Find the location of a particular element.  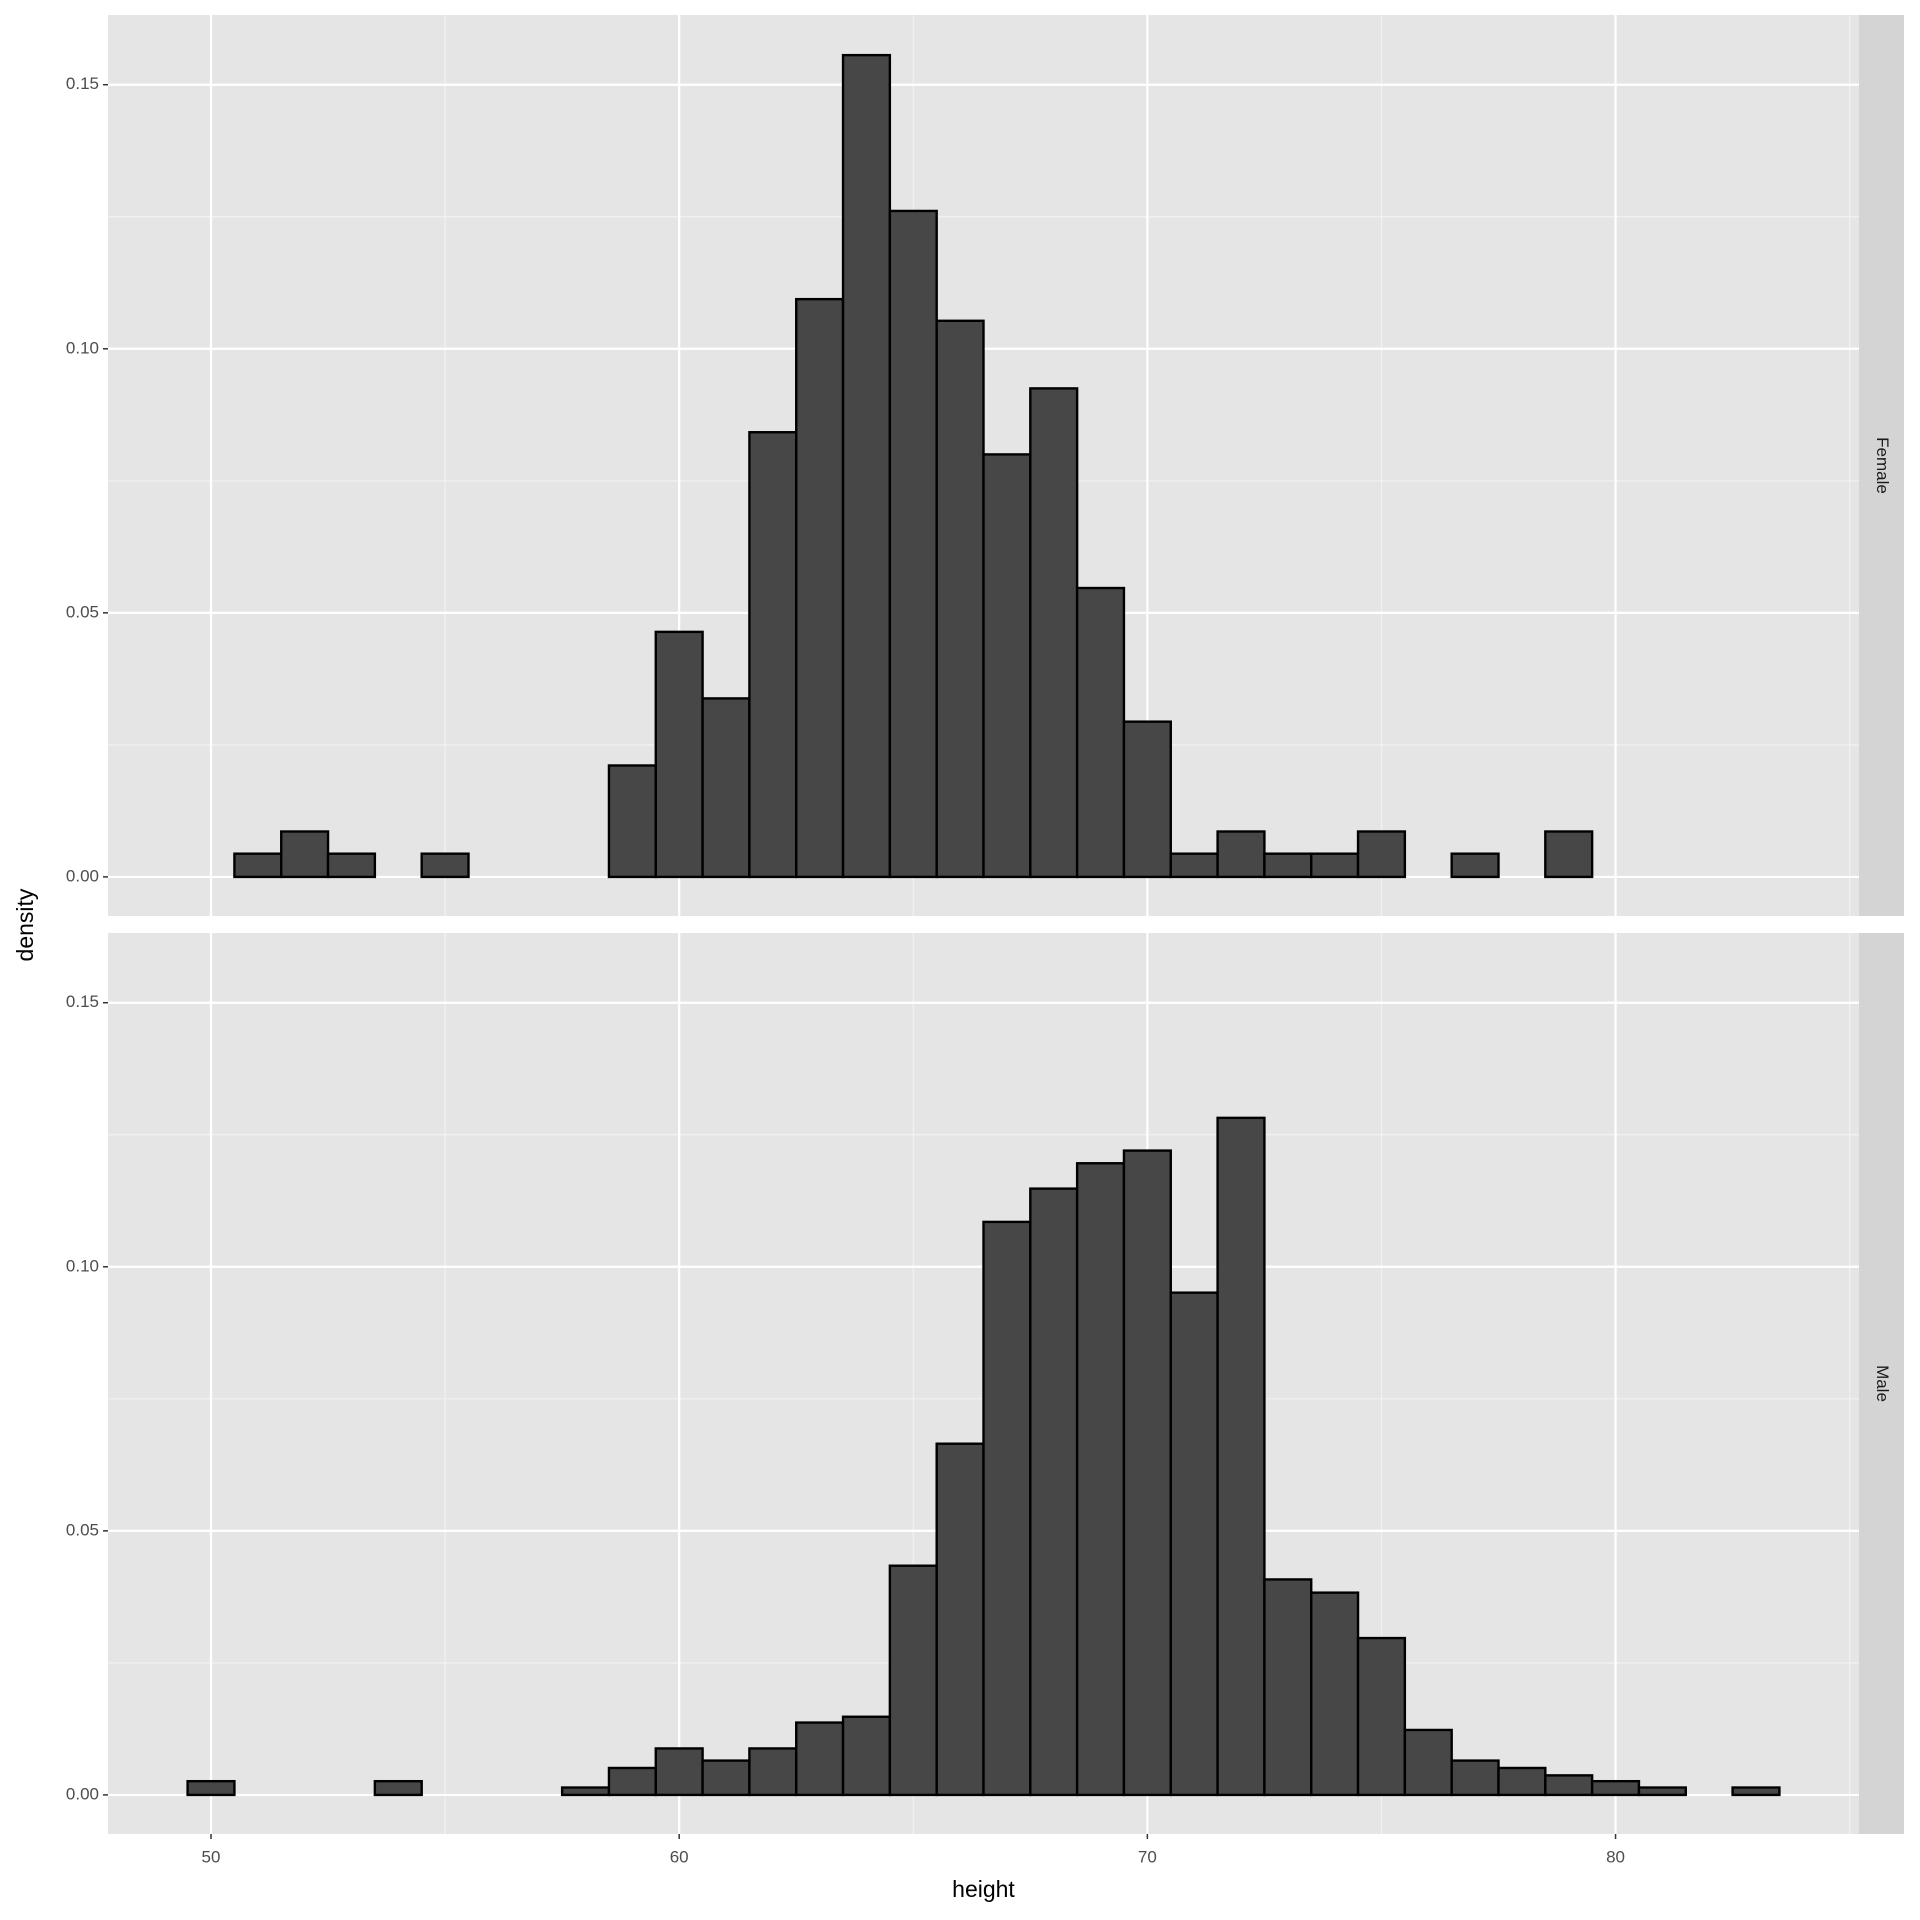

x-axis-title: height is located at coordinates (983, 1889).